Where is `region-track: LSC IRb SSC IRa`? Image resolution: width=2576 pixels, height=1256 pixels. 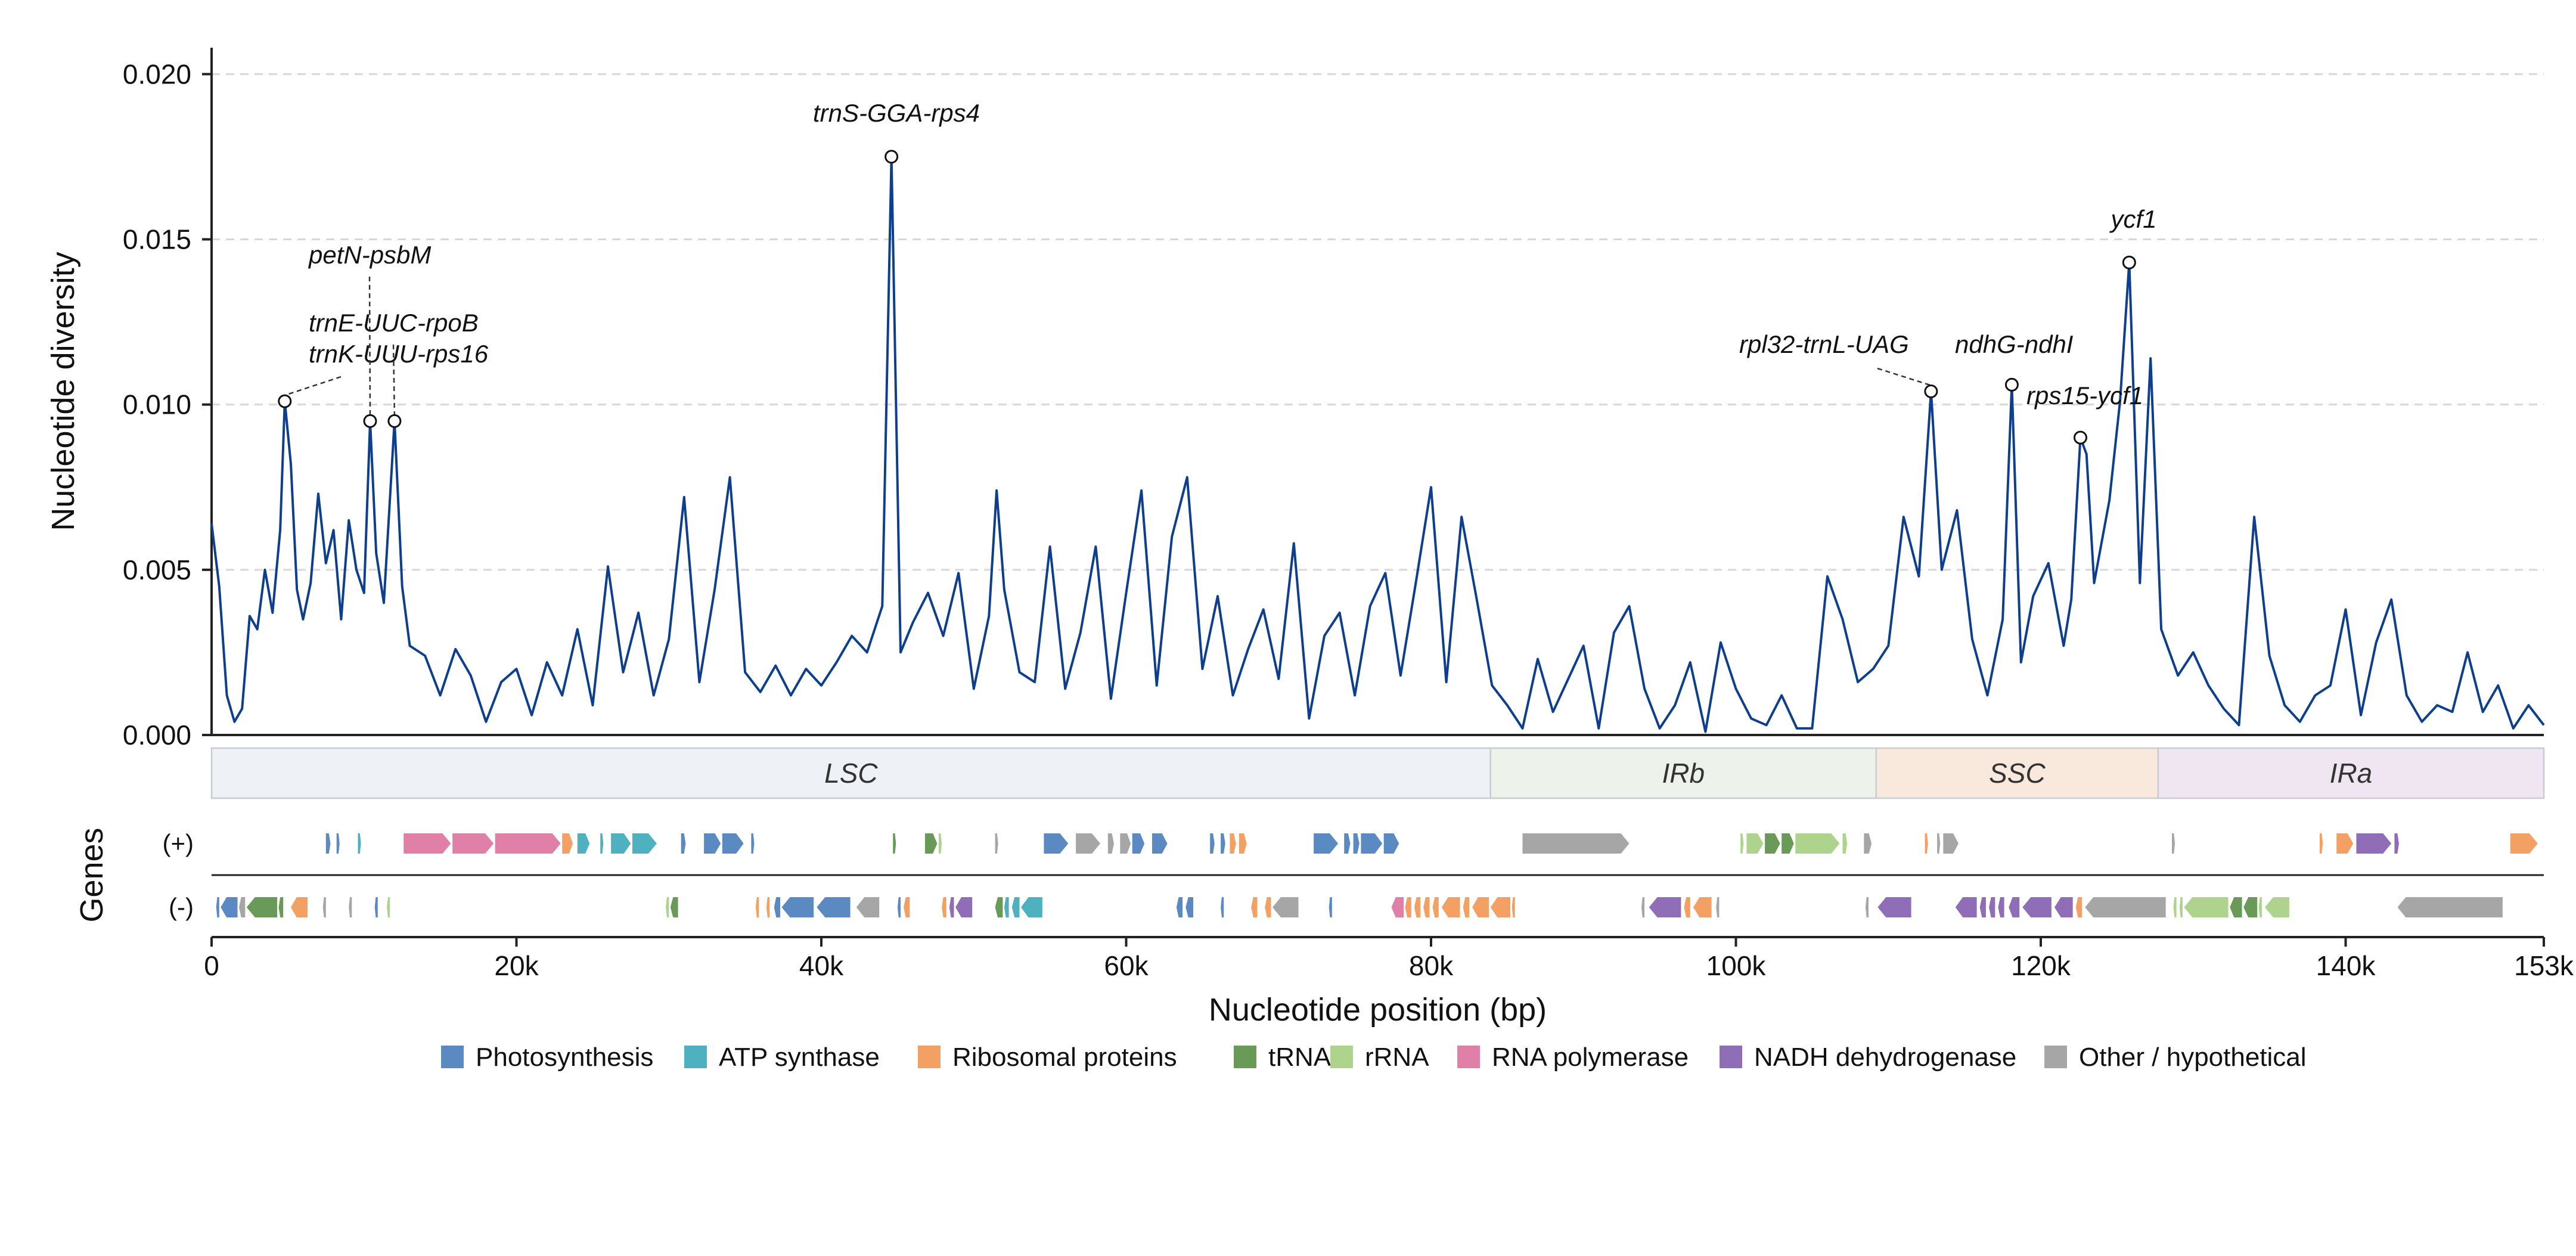
region-track: LSC IRb SSC IRa is located at coordinates (1378, 773).